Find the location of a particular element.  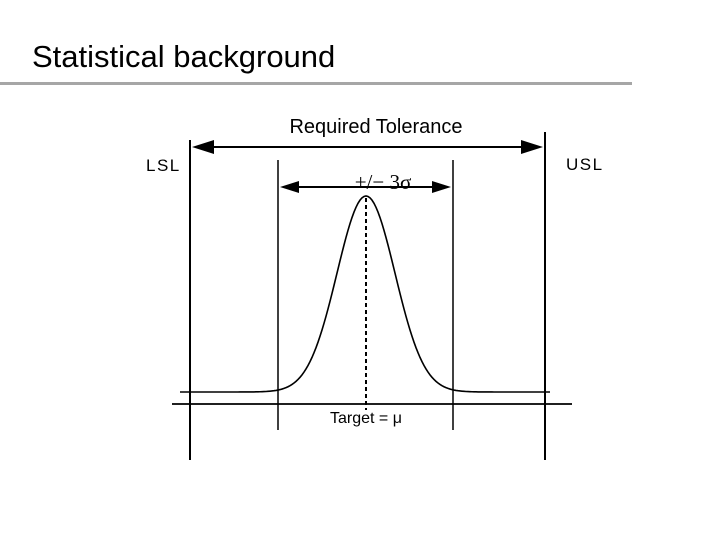

usl-label: USL is located at coordinates (585, 164).